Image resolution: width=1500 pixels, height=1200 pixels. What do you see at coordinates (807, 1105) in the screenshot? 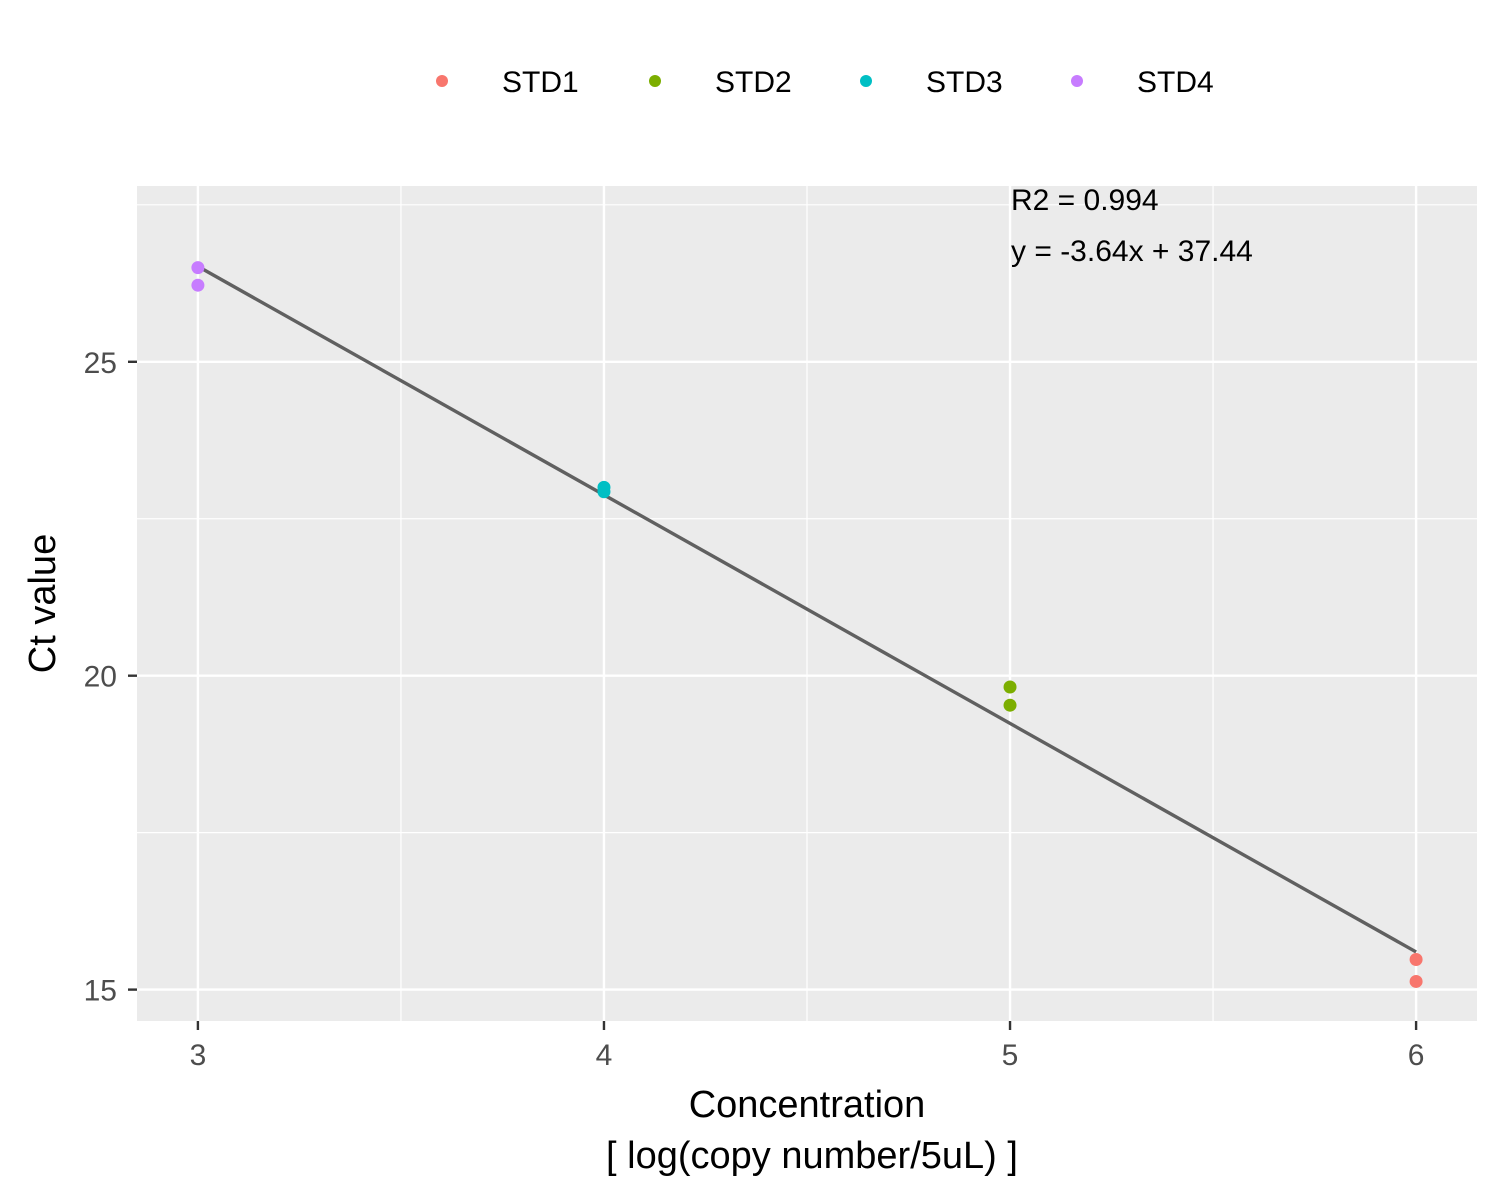
I see `x-axis-title: Concentration` at bounding box center [807, 1105].